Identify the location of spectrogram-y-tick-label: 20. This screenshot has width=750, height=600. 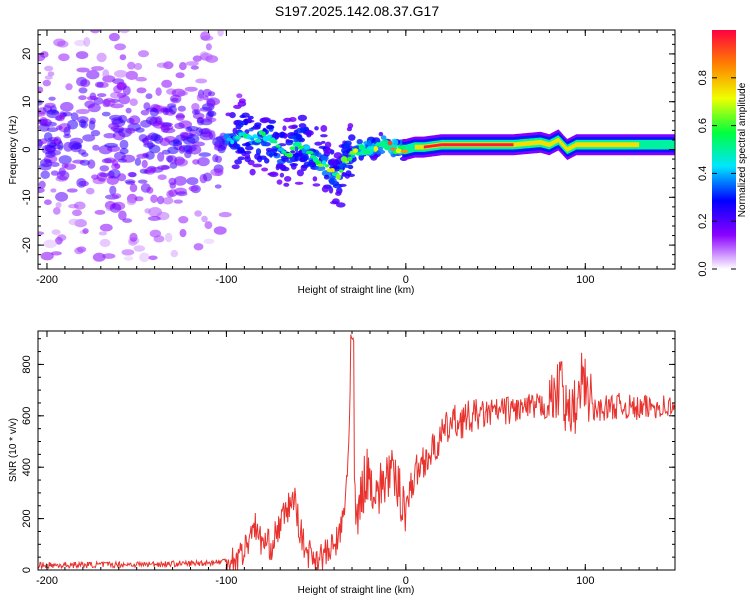
(27, 54).